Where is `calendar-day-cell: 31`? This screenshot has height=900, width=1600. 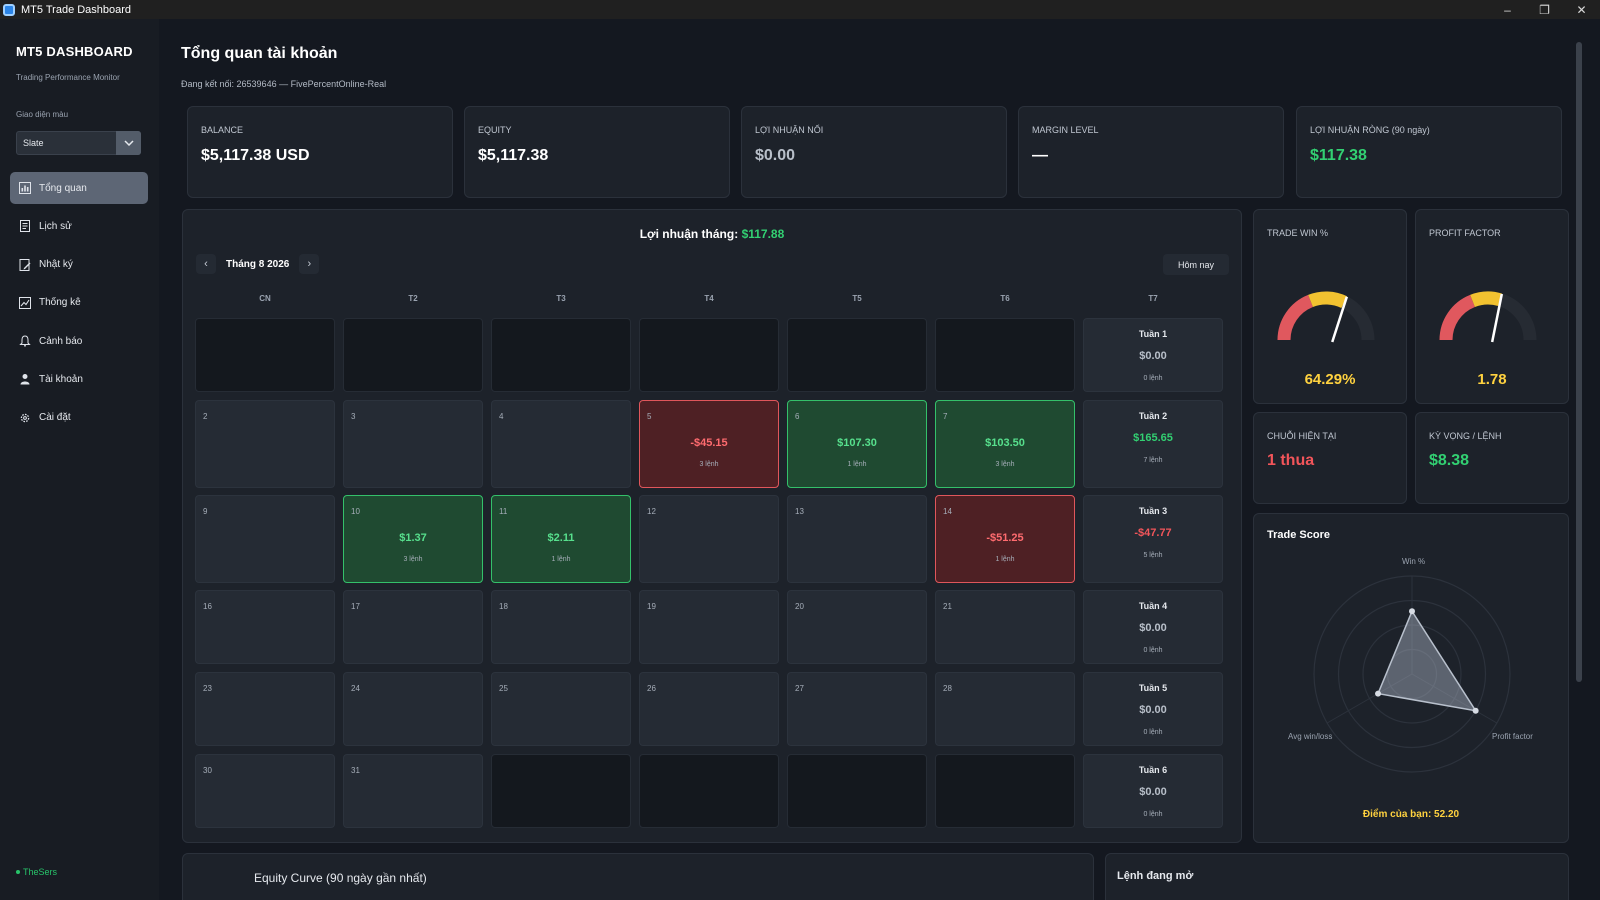
calendar-day-cell: 31 is located at coordinates (413, 791).